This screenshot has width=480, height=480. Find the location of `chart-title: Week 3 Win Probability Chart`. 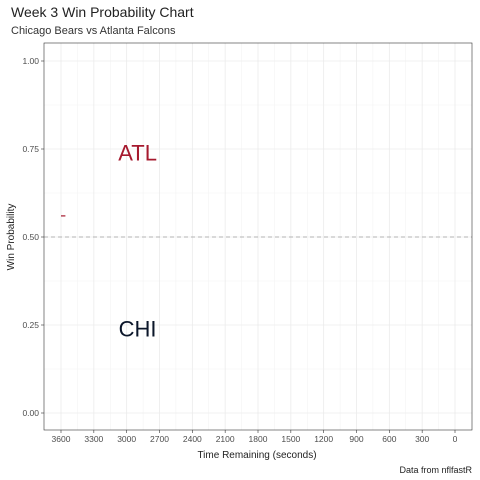

chart-title: Week 3 Win Probability Chart is located at coordinates (102, 12).